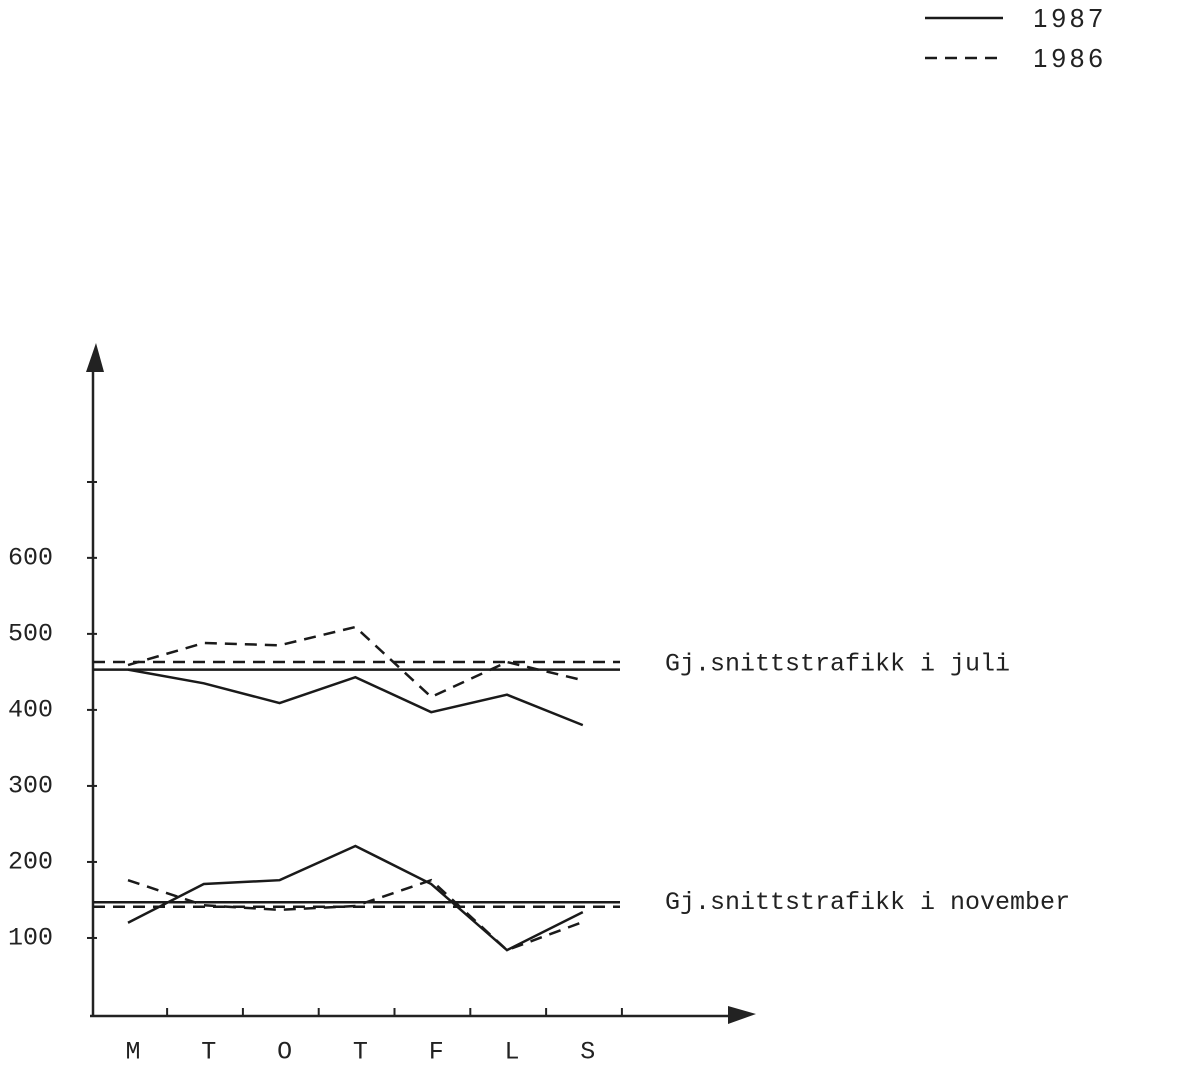 The image size is (1191, 1067). Describe the element at coordinates (30, 862) in the screenshot. I see `y-tick-label: 200` at that location.